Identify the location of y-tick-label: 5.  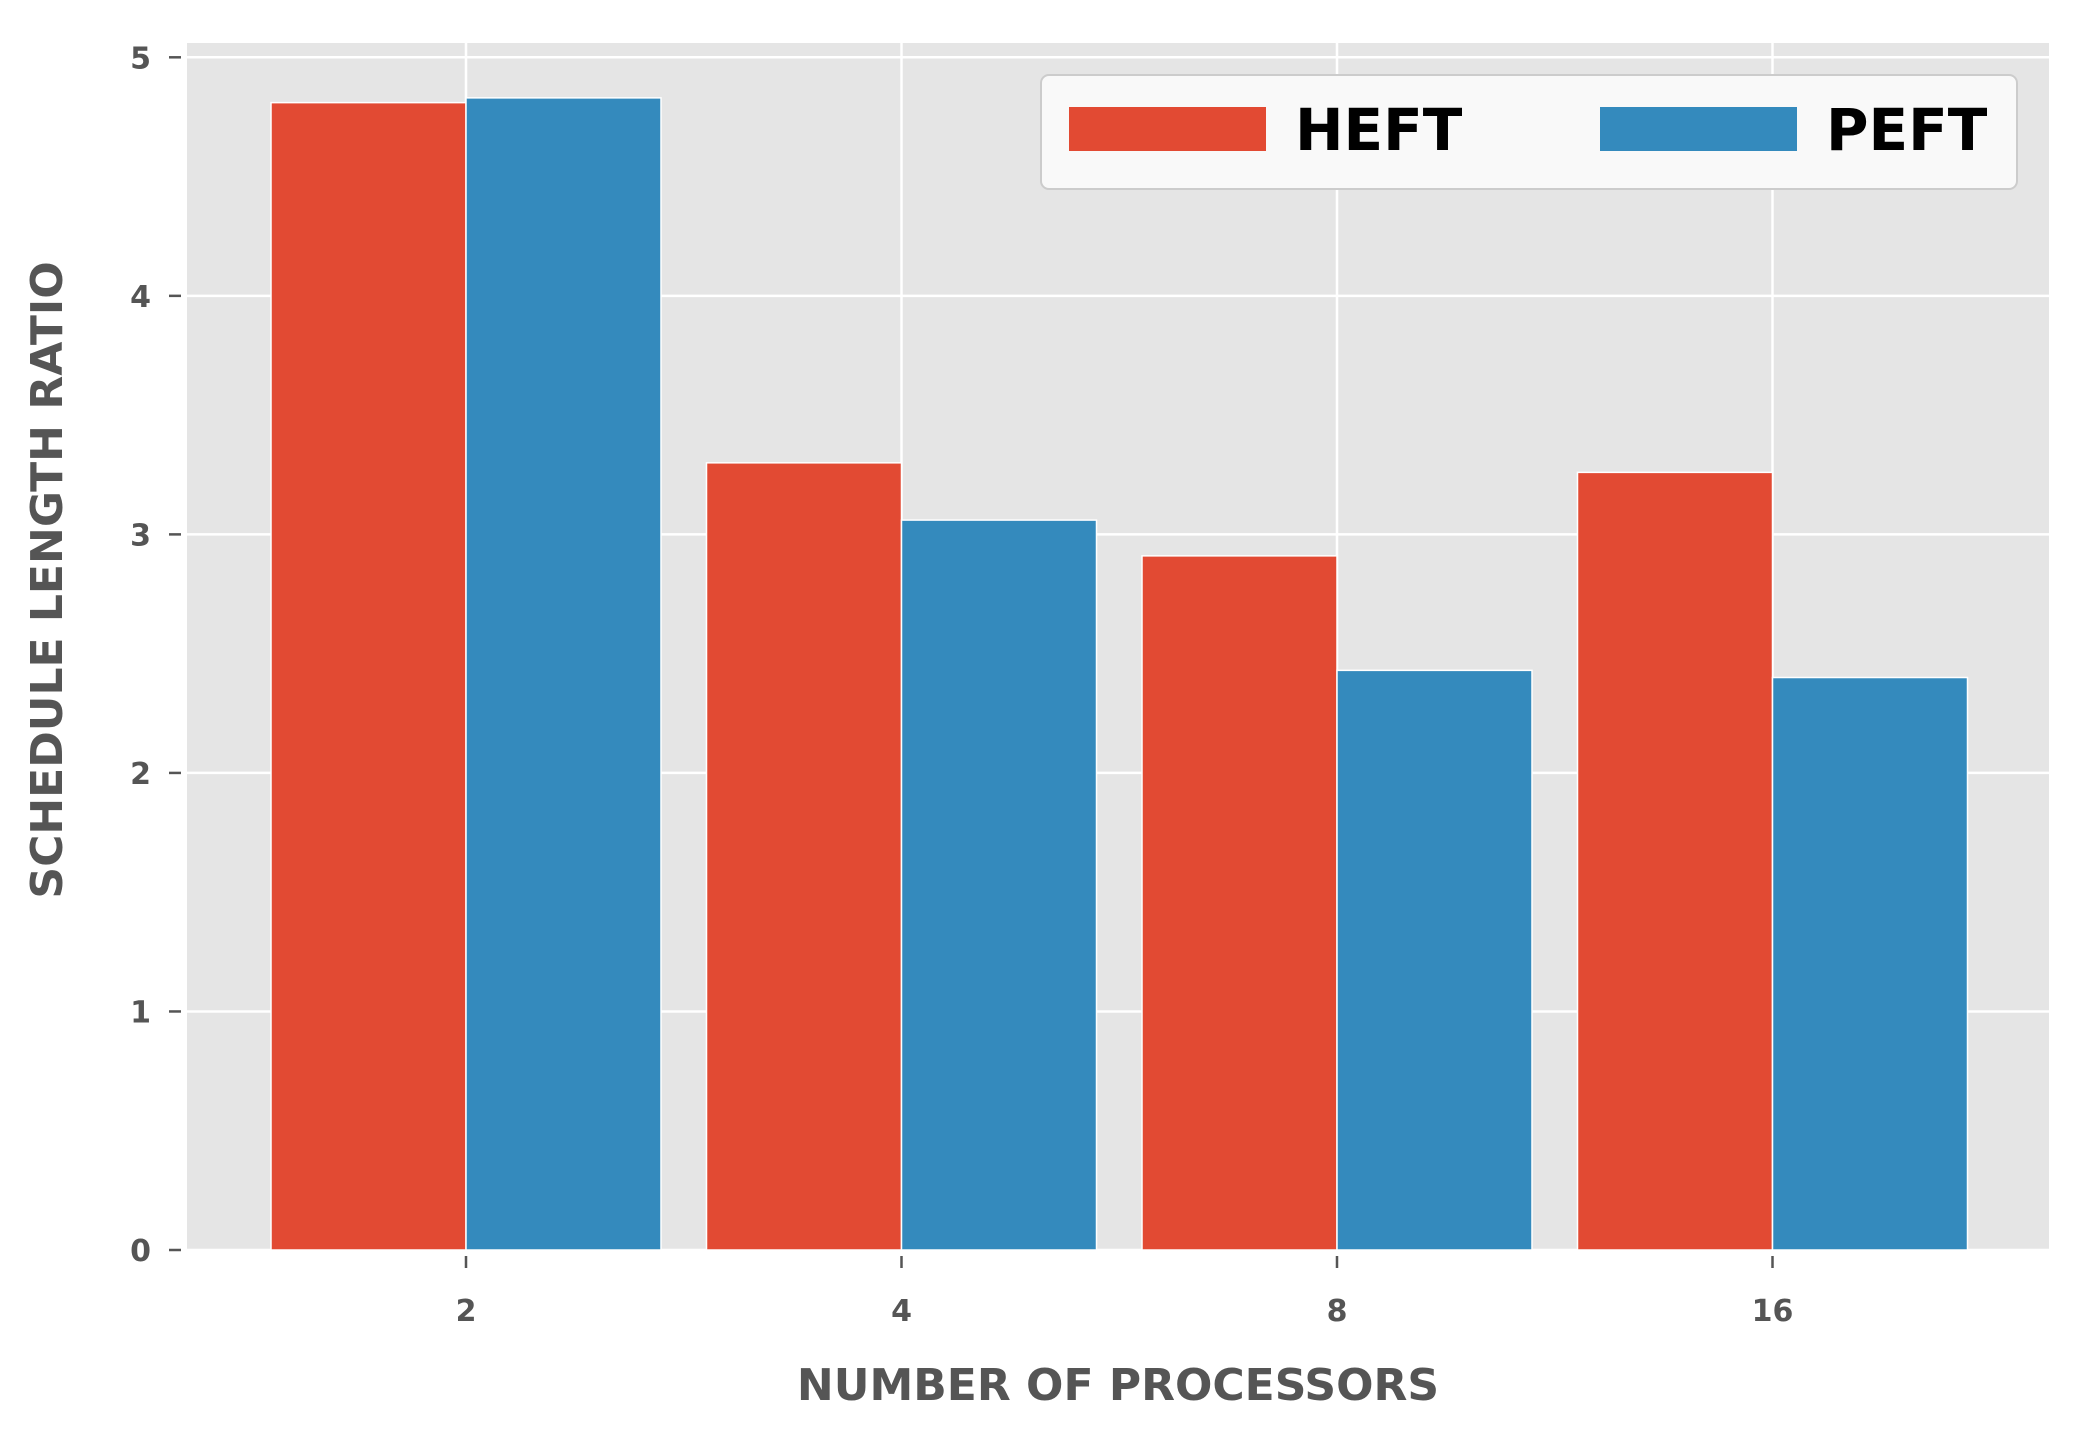
(140, 58).